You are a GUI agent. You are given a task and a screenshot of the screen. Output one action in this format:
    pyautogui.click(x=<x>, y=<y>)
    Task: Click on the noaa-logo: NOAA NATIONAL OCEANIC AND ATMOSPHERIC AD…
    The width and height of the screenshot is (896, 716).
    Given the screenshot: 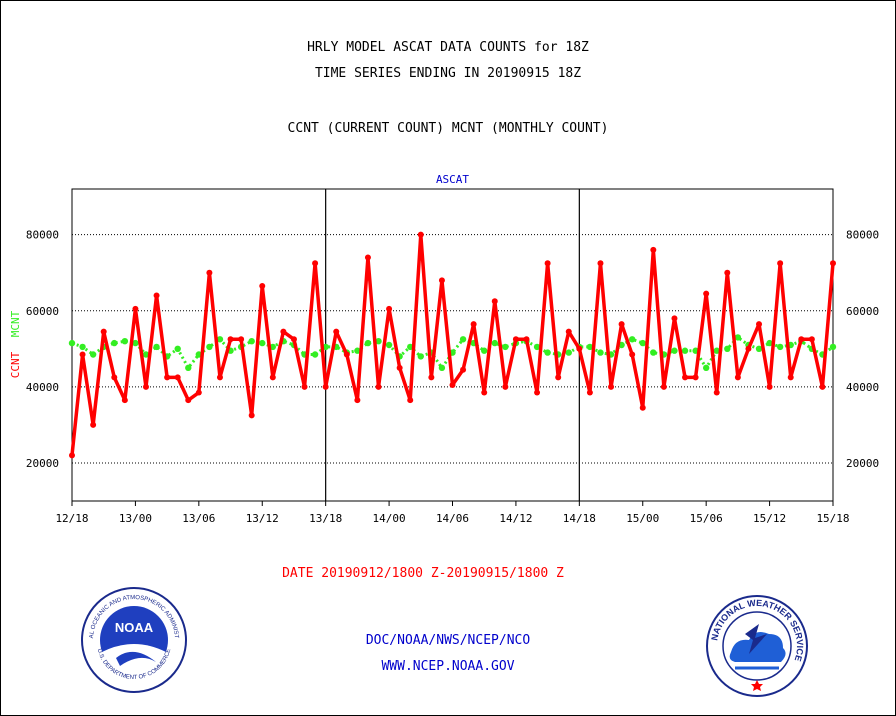 What is the action you would take?
    pyautogui.click(x=133, y=639)
    